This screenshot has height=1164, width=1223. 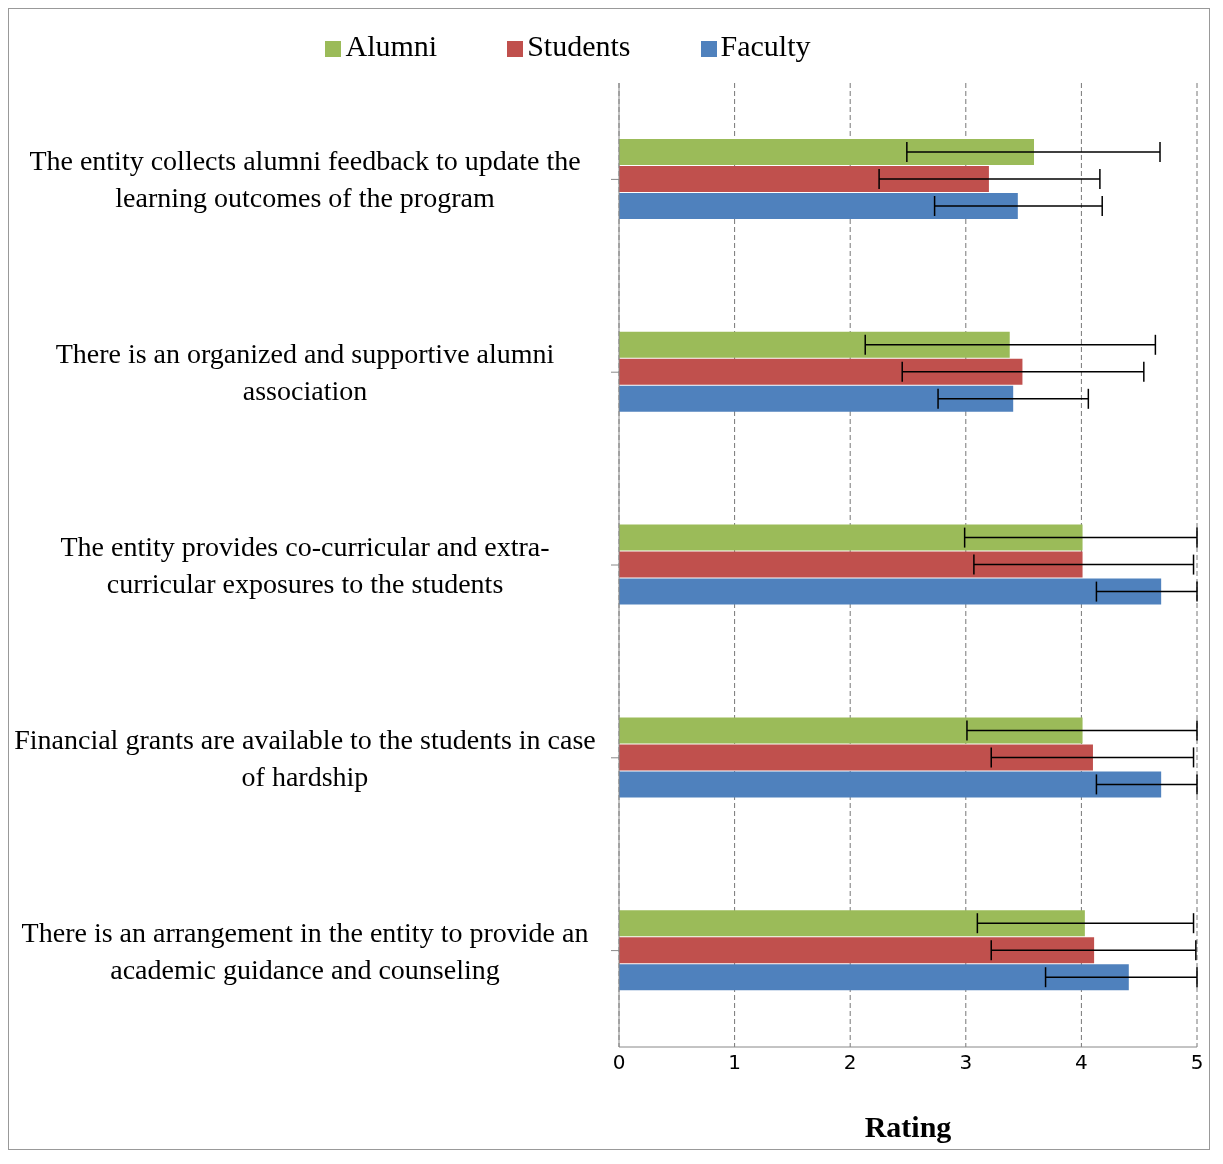 What do you see at coordinates (305, 180) in the screenshot?
I see `y-tick-label: The entity collects alumni feedback to update the learning outcomes of the program` at bounding box center [305, 180].